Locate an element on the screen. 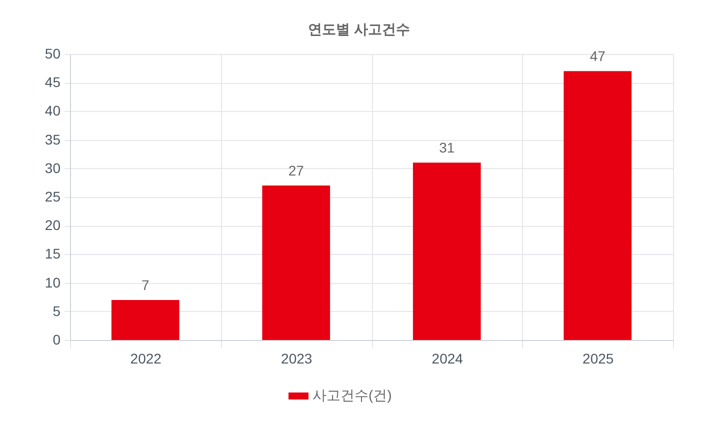  x-tick-label: 2025 is located at coordinates (598, 358).